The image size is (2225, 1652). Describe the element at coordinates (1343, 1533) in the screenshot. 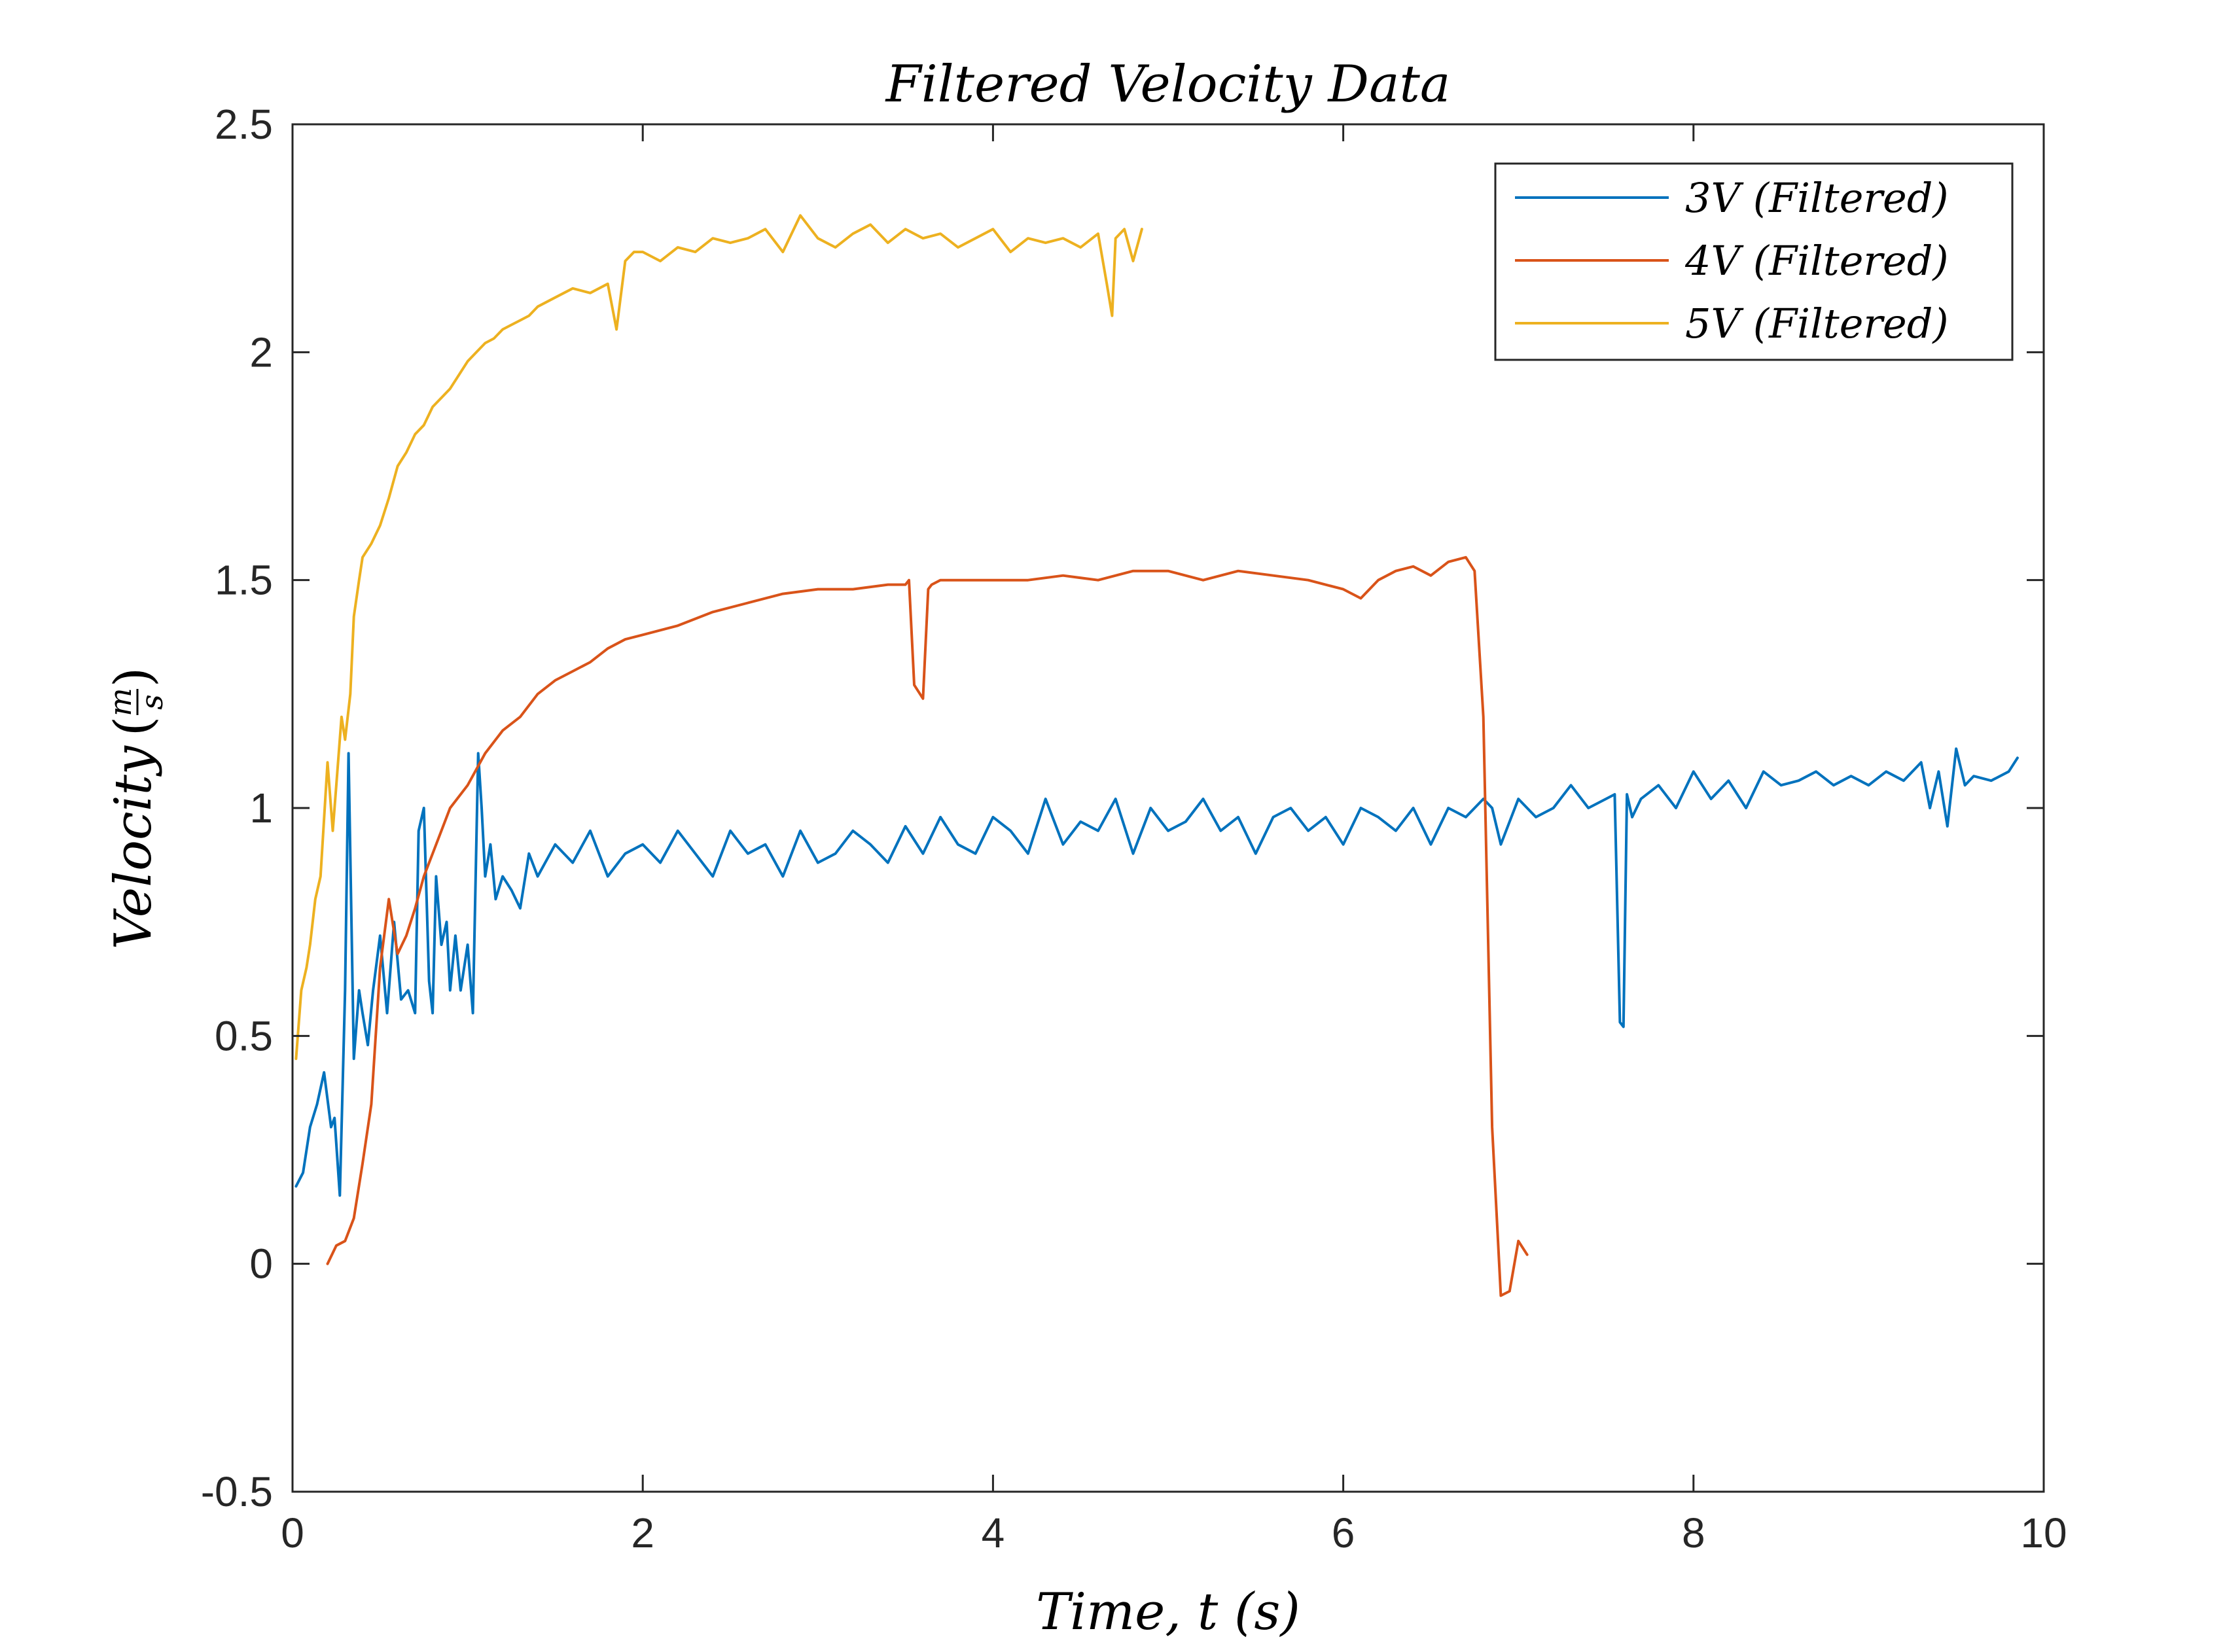

I see `x-tick-label: 6` at that location.